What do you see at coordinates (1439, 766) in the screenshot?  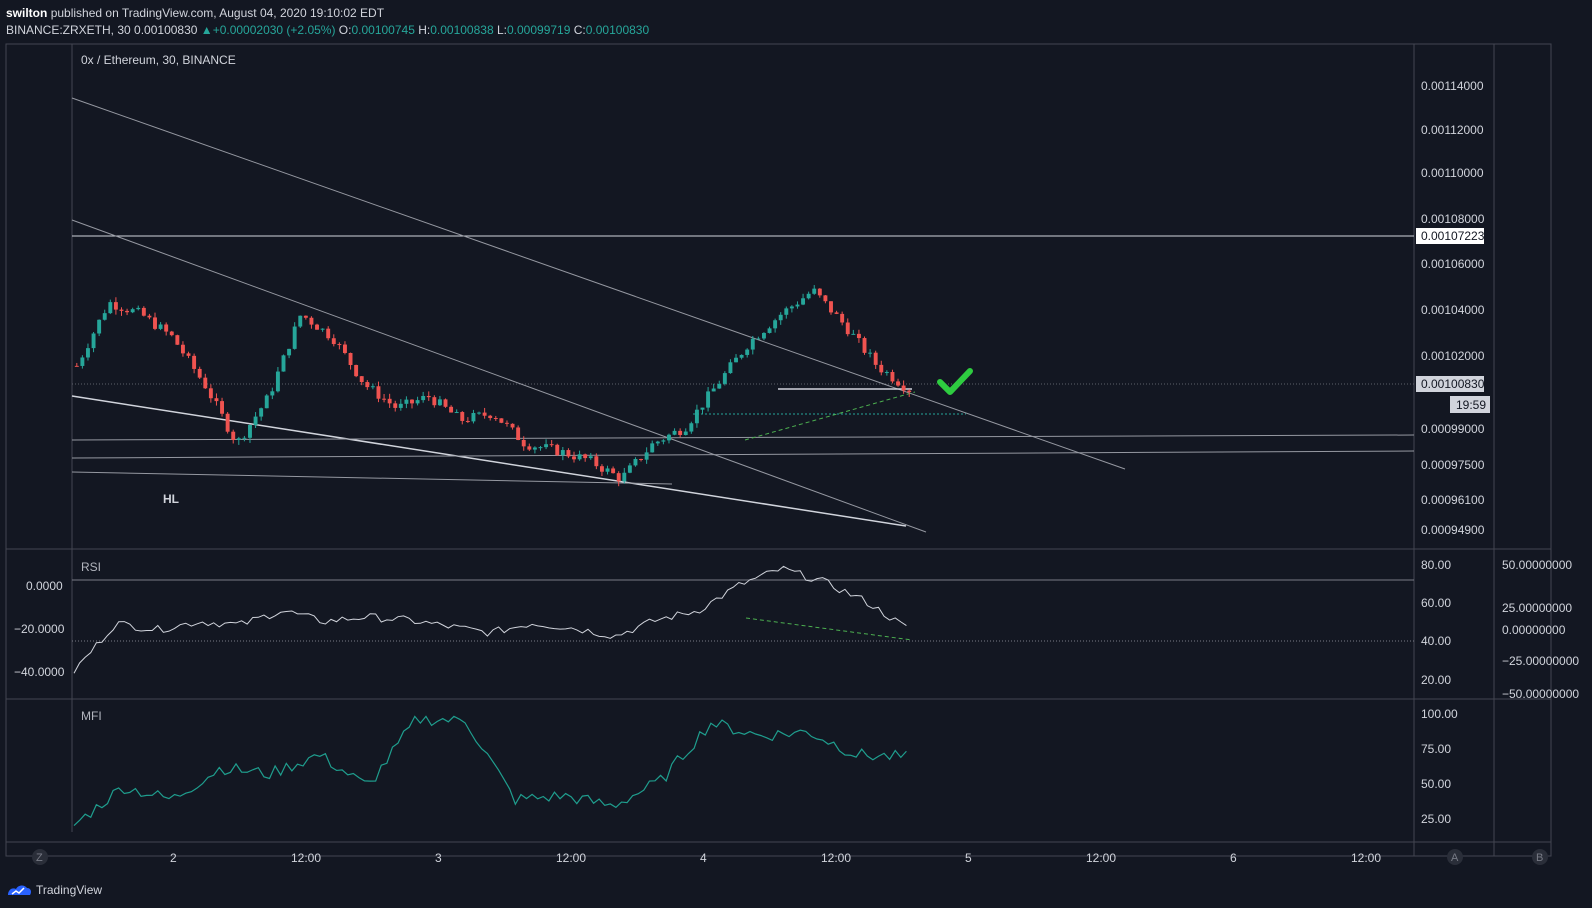 I see `mfi-axis: 100.00 75.00 50.00 25.00` at bounding box center [1439, 766].